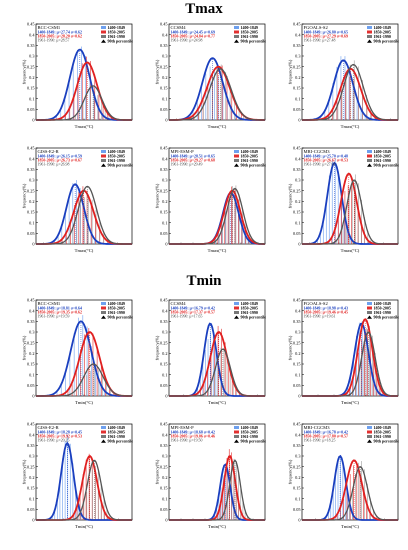  What do you see at coordinates (187, 317) in the screenshot?
I see `stat-1961-1990: 1961-1990: μ=17.65` at bounding box center [187, 317].